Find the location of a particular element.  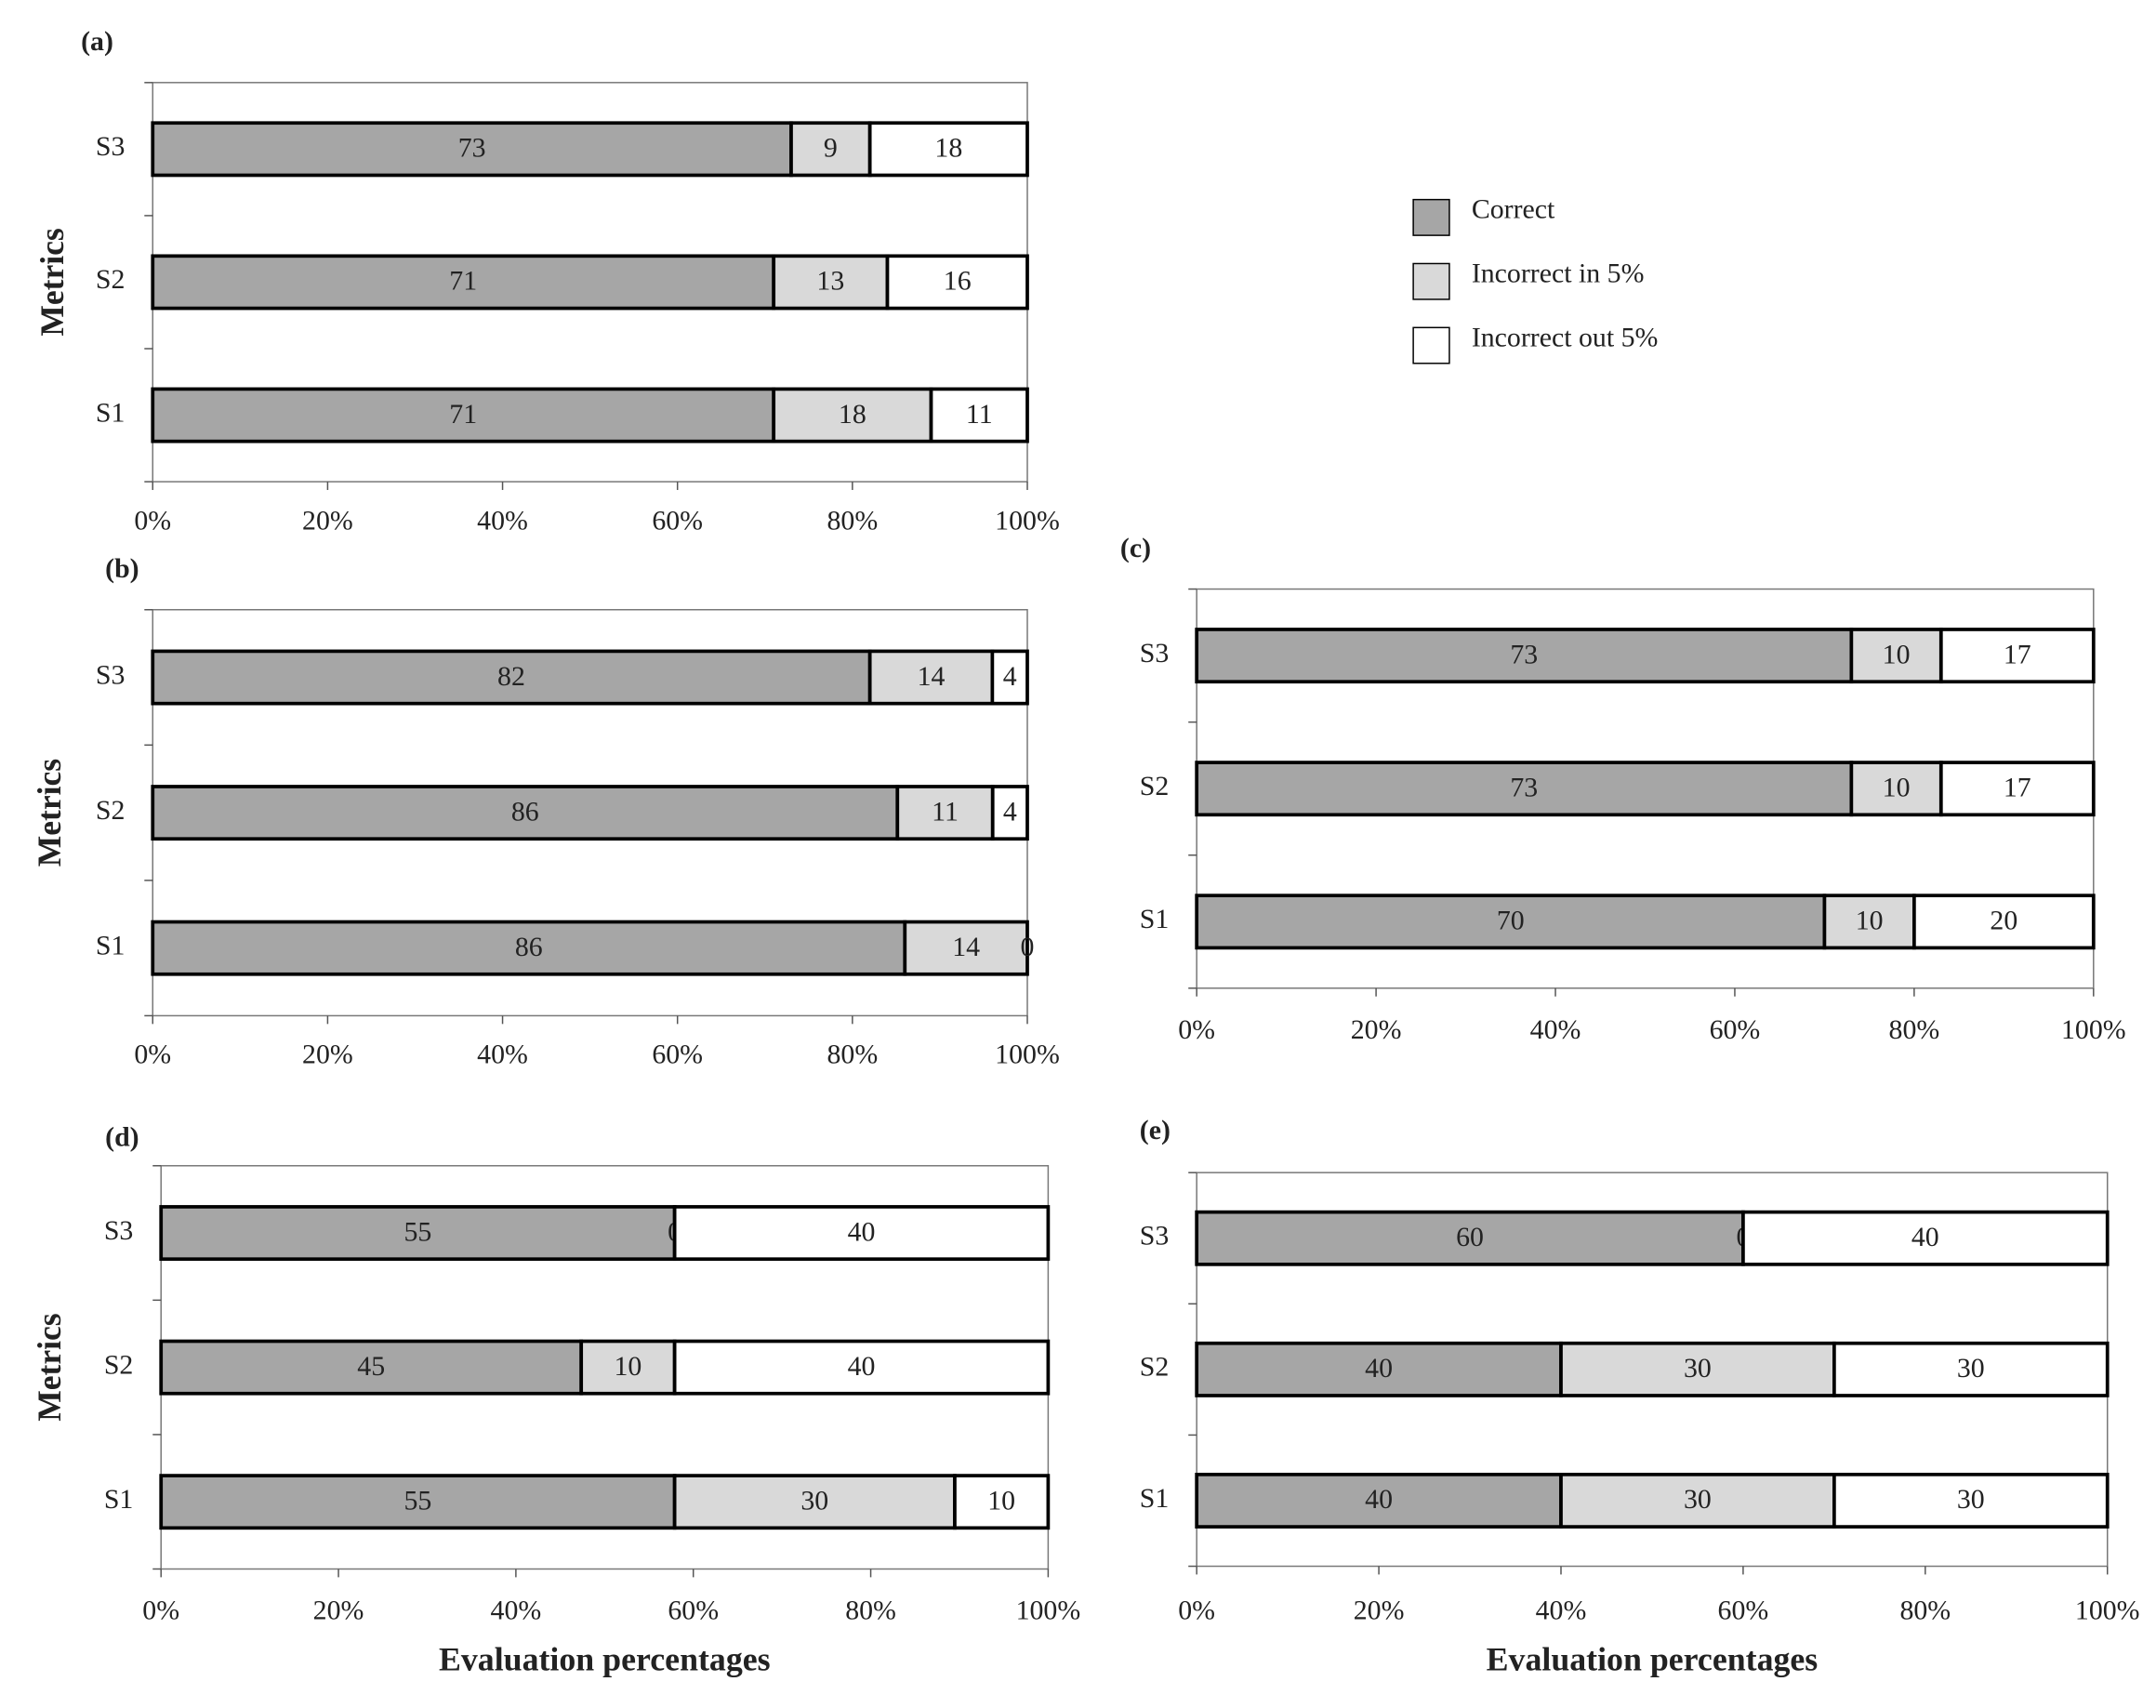

value-label: 60 is located at coordinates (1470, 1237).